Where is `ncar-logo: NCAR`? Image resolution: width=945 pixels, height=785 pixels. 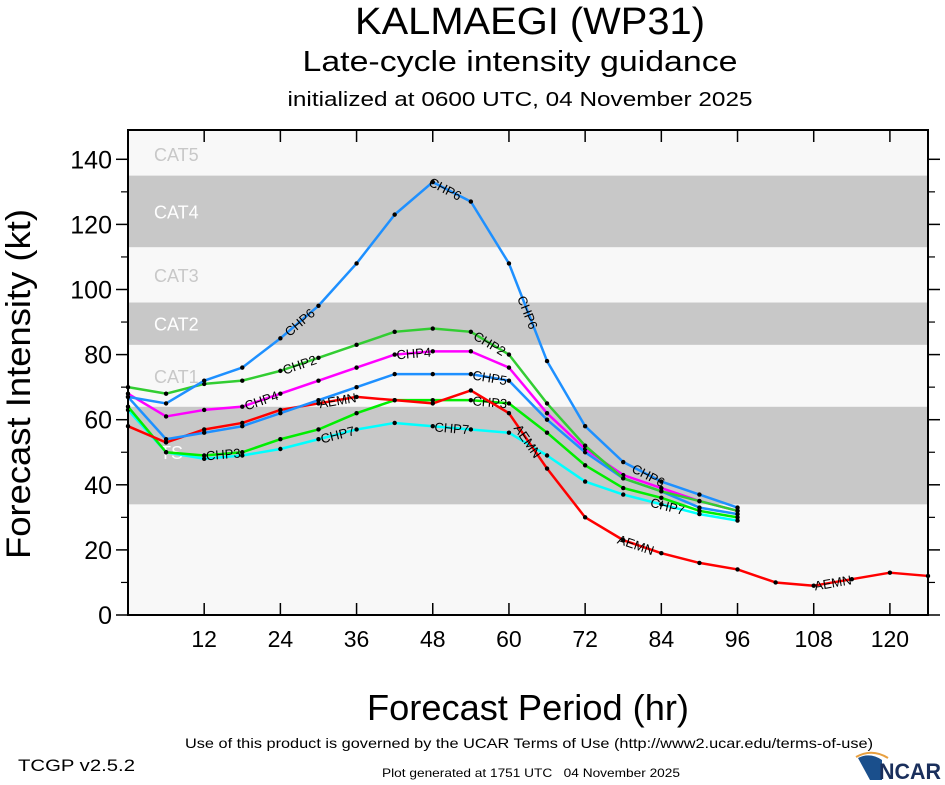
ncar-logo: NCAR is located at coordinates (898, 767).